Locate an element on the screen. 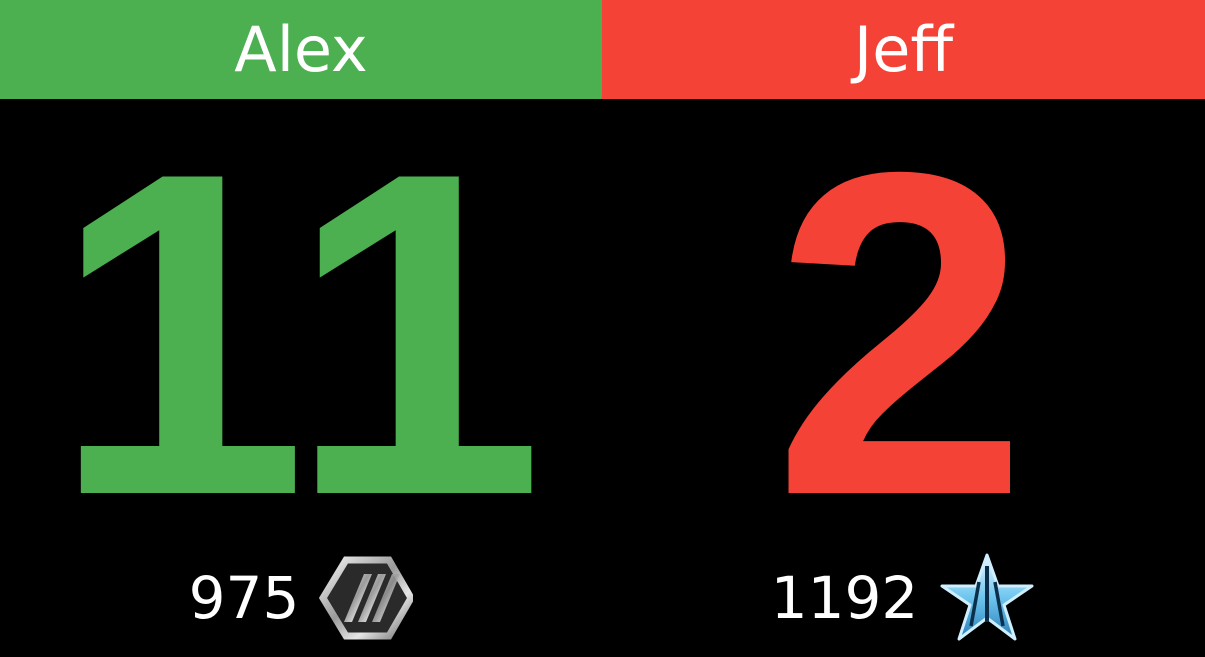  player-name-bar-left: Alex is located at coordinates (301, 49).